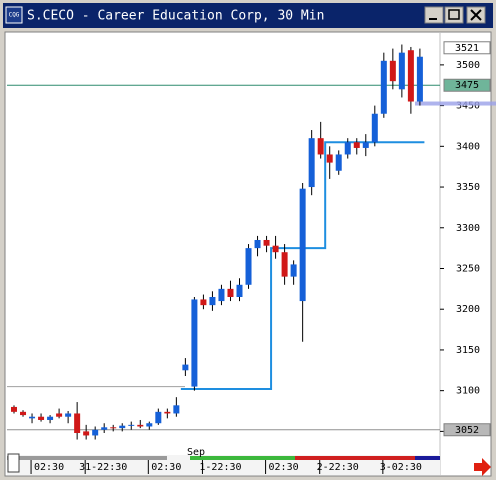 This screenshot has width=496, height=480. I want to click on app-icon-label: CQG, so click(14, 15).